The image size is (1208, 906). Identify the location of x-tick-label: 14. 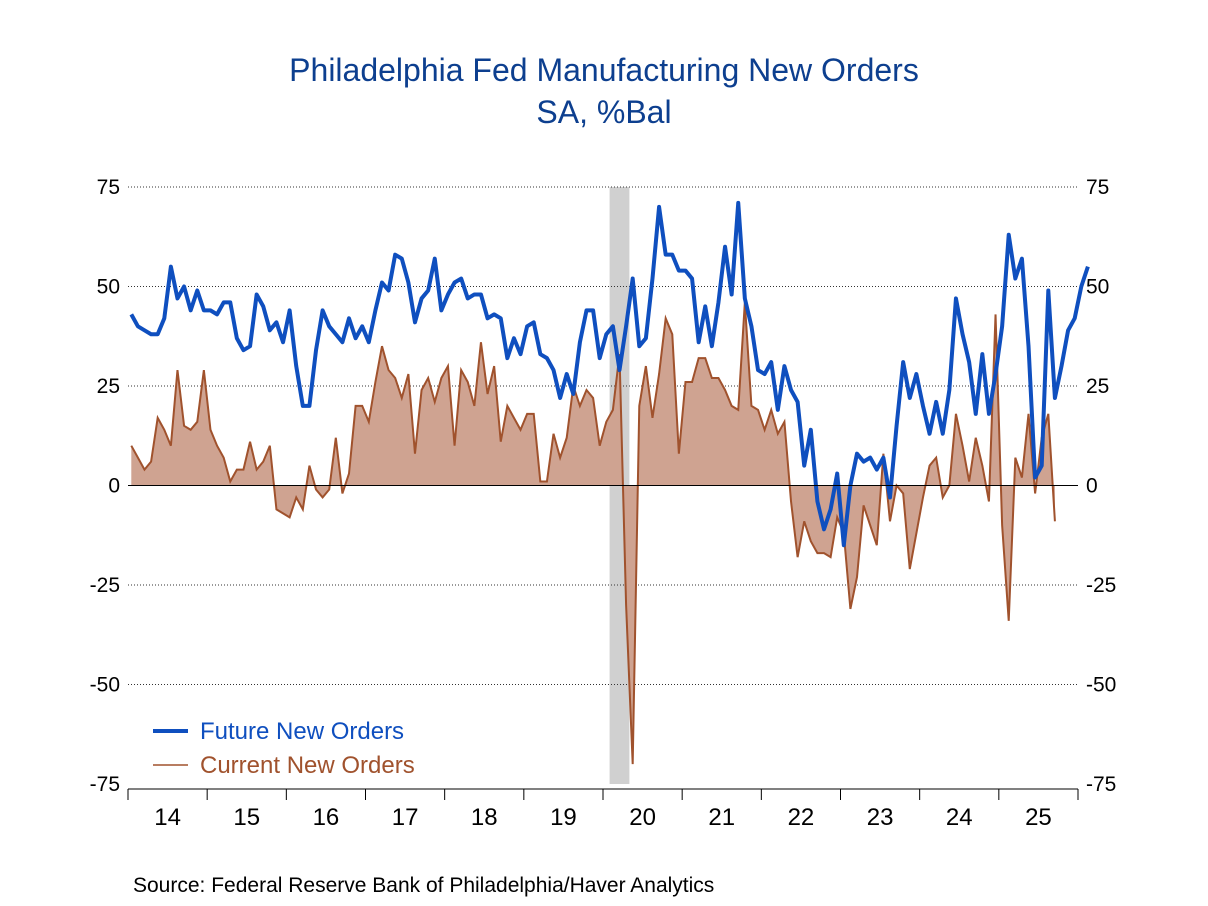
(167, 817).